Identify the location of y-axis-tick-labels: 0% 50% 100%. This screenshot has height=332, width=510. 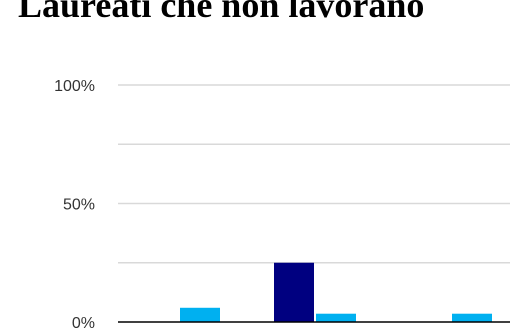
(74, 205).